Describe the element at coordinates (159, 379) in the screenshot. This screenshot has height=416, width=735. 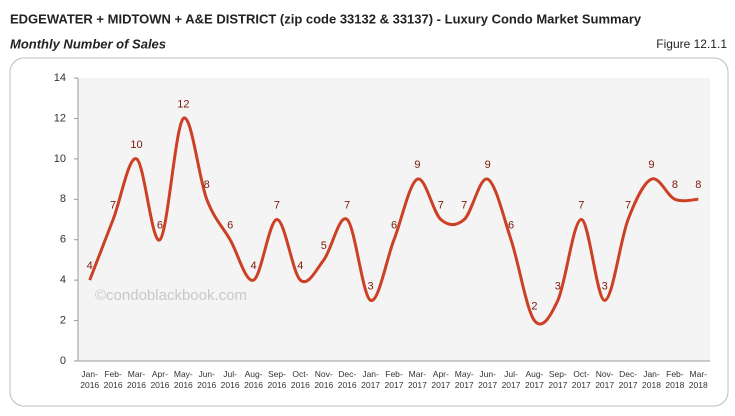
I see `x-tick-label: Apr-2016` at that location.